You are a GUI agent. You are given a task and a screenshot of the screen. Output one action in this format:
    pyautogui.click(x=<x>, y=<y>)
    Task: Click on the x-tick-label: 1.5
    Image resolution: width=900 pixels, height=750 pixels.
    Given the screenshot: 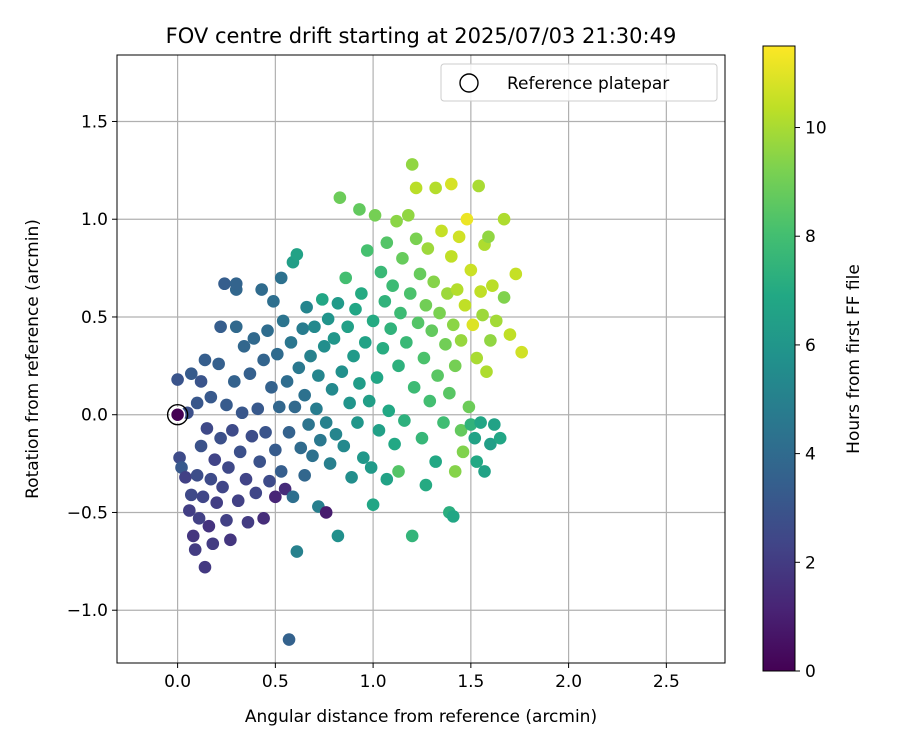 What is the action you would take?
    pyautogui.click(x=470, y=682)
    